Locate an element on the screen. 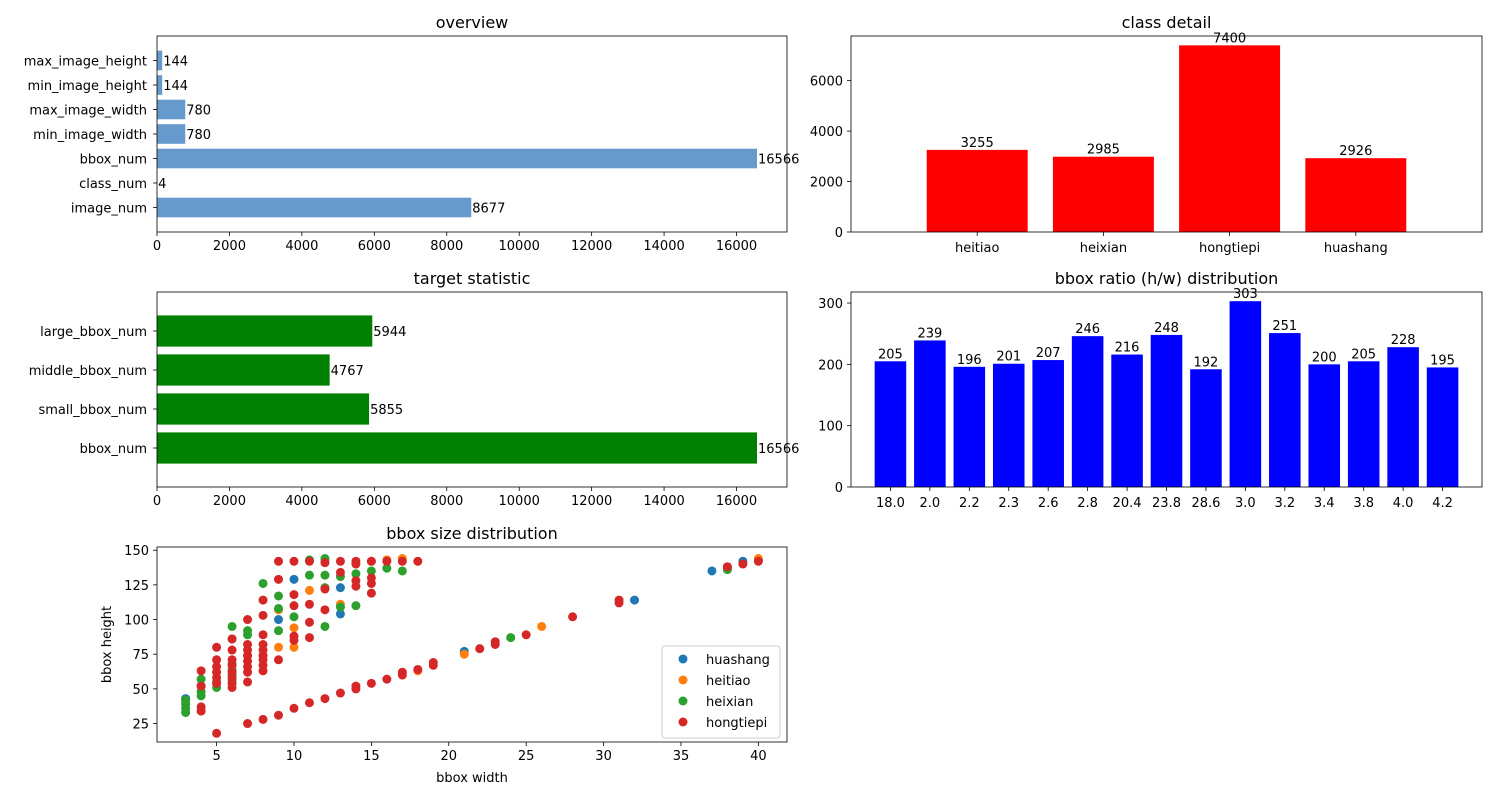  bar-3.2 is located at coordinates (1285, 410).